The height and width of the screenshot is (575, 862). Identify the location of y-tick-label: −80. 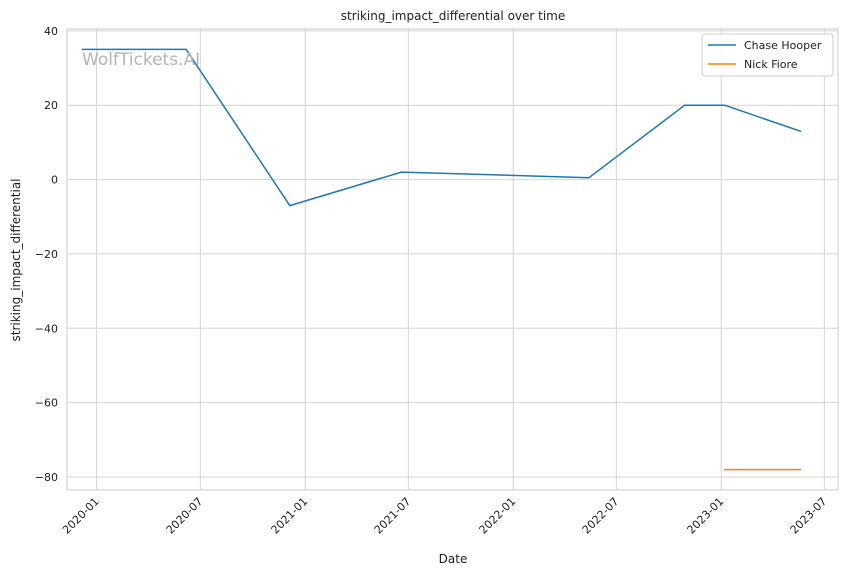
(46, 477).